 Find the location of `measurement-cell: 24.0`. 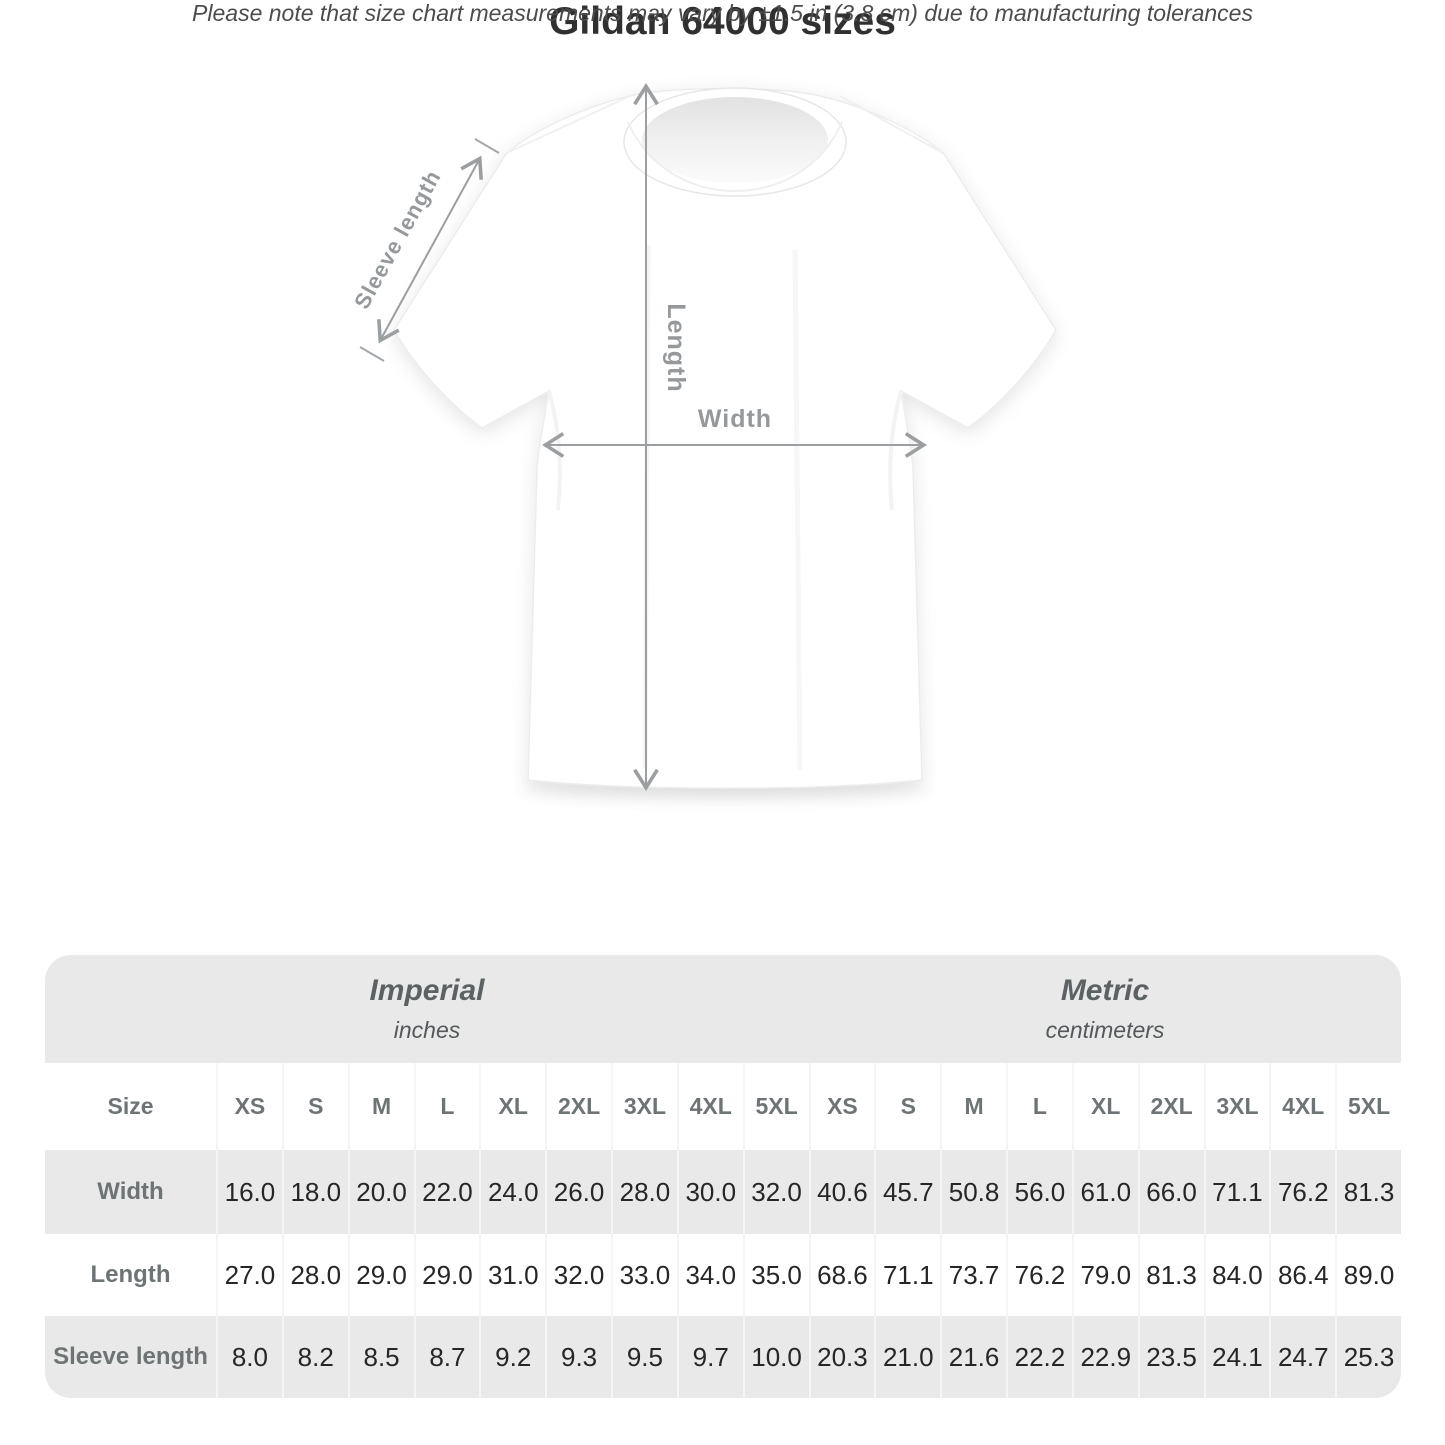

measurement-cell: 24.0 is located at coordinates (512, 1192).